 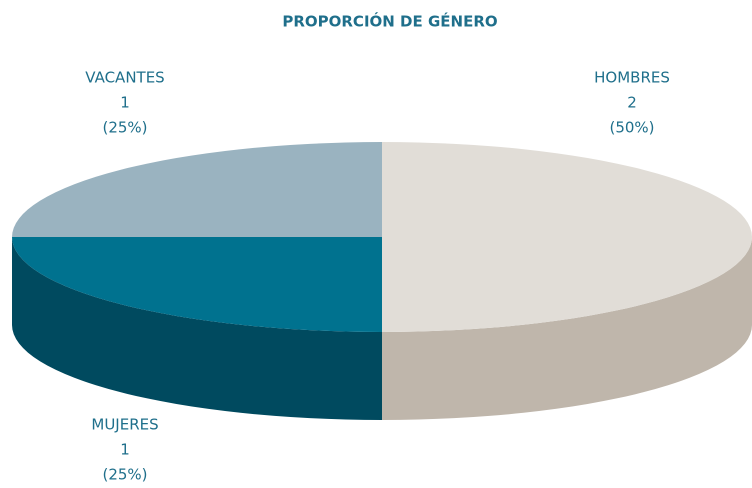 What do you see at coordinates (632, 103) in the screenshot?
I see `slice-value: 2` at bounding box center [632, 103].